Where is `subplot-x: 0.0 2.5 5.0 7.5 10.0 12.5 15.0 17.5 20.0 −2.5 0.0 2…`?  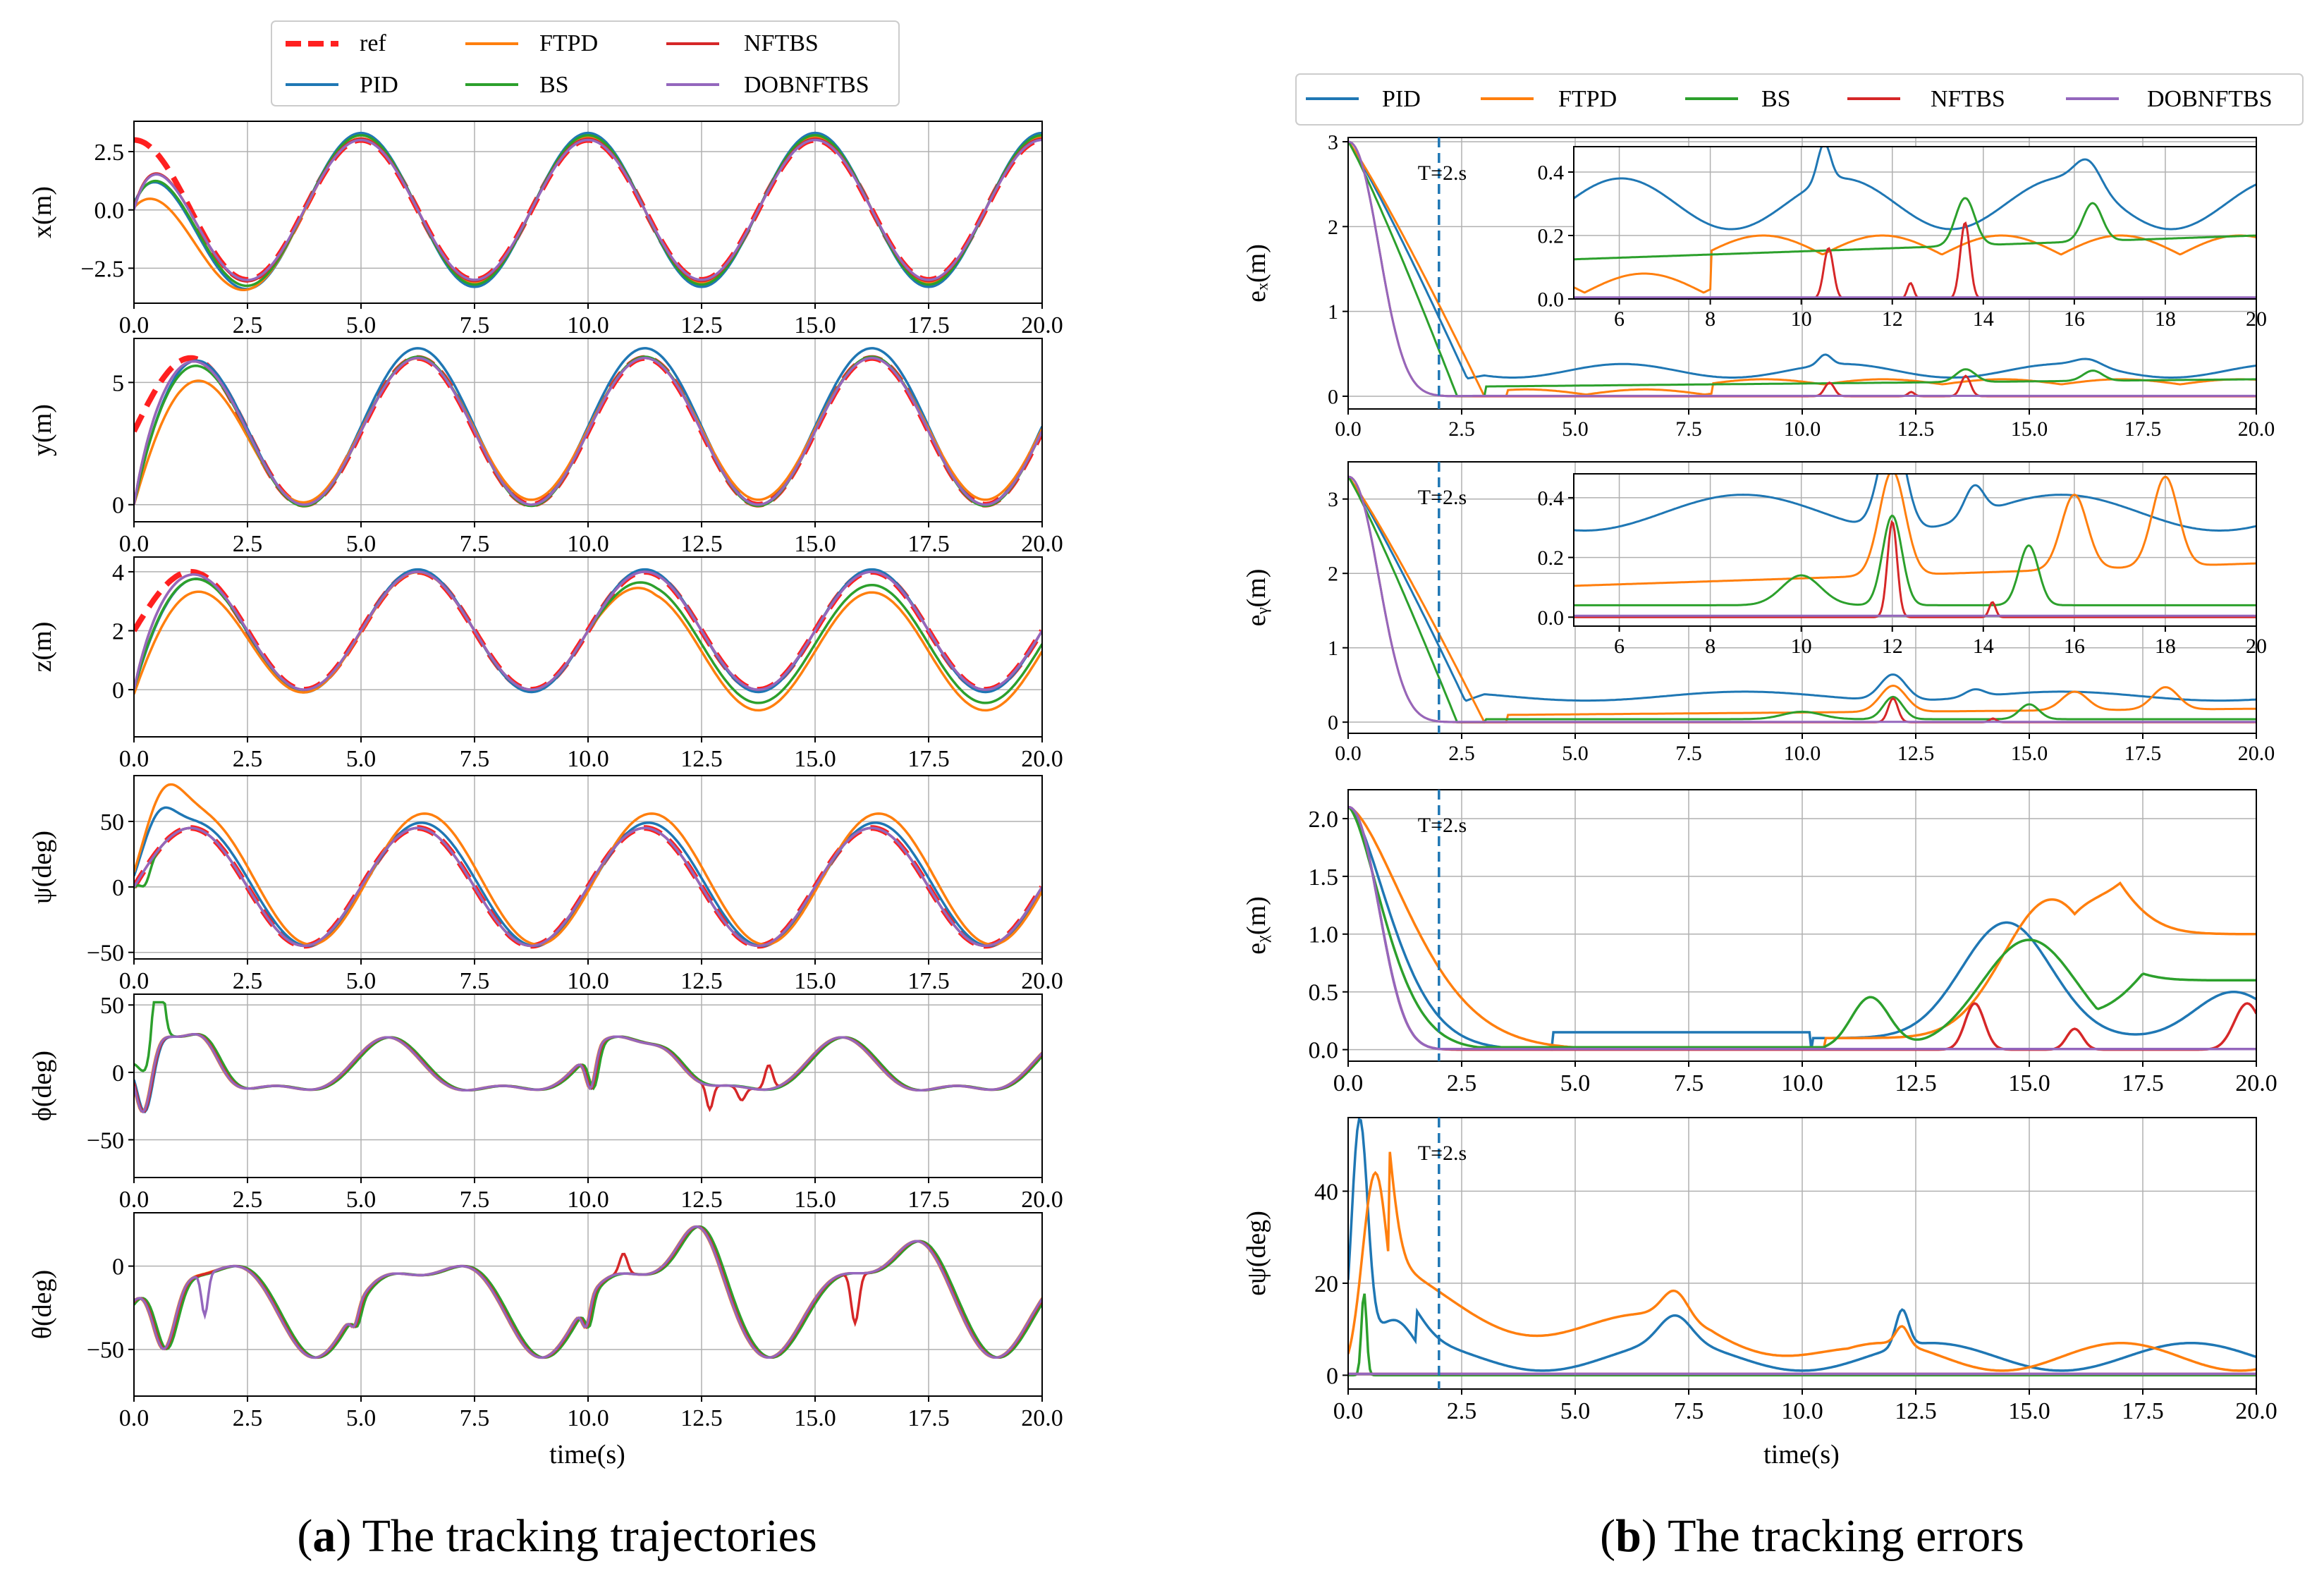 subplot-x: 0.0 2.5 5.0 7.5 10.0 12.5 15.0 17.5 20.0 −2.5 0.0 2… is located at coordinates (545, 229).